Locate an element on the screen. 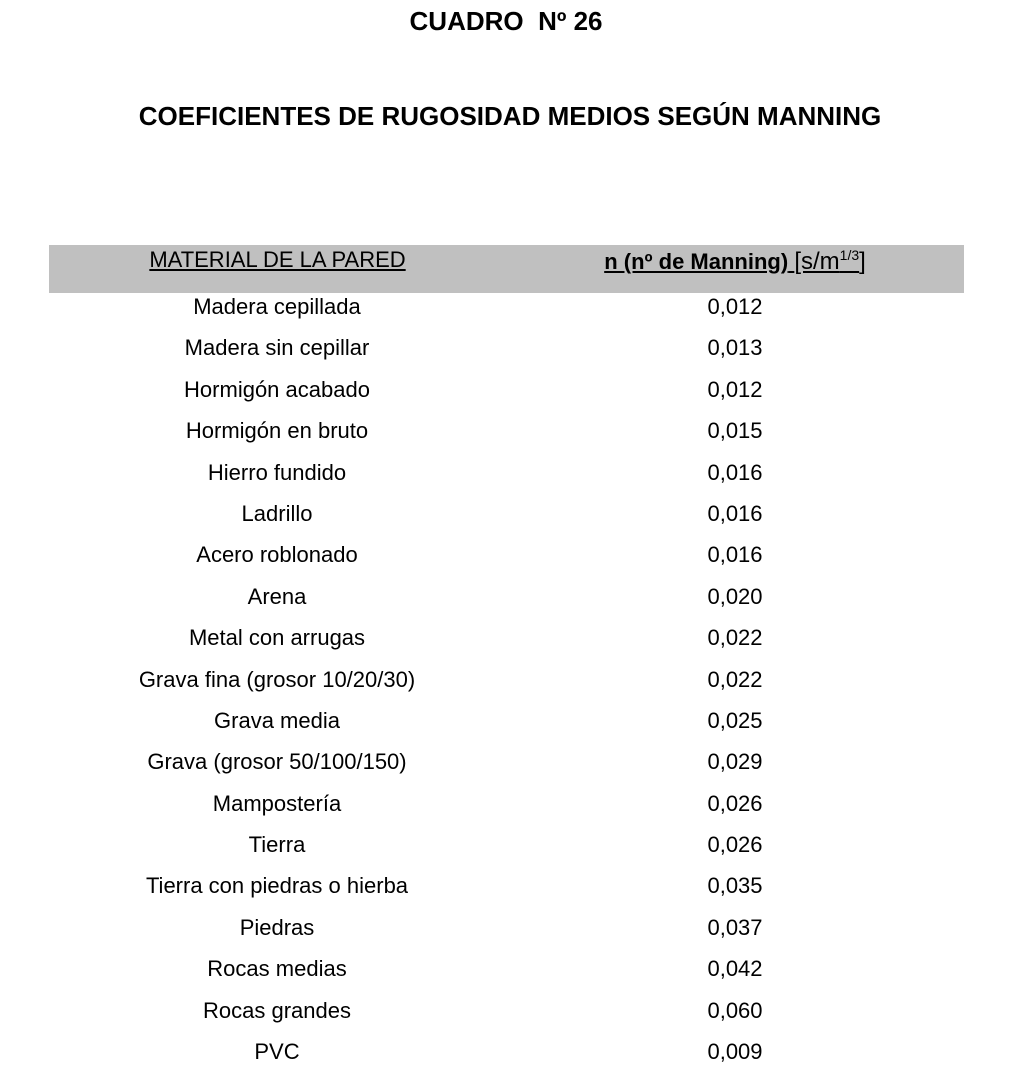 This screenshot has width=1012, height=1080. material-cell: Madera sin cepillar is located at coordinates (277, 348).